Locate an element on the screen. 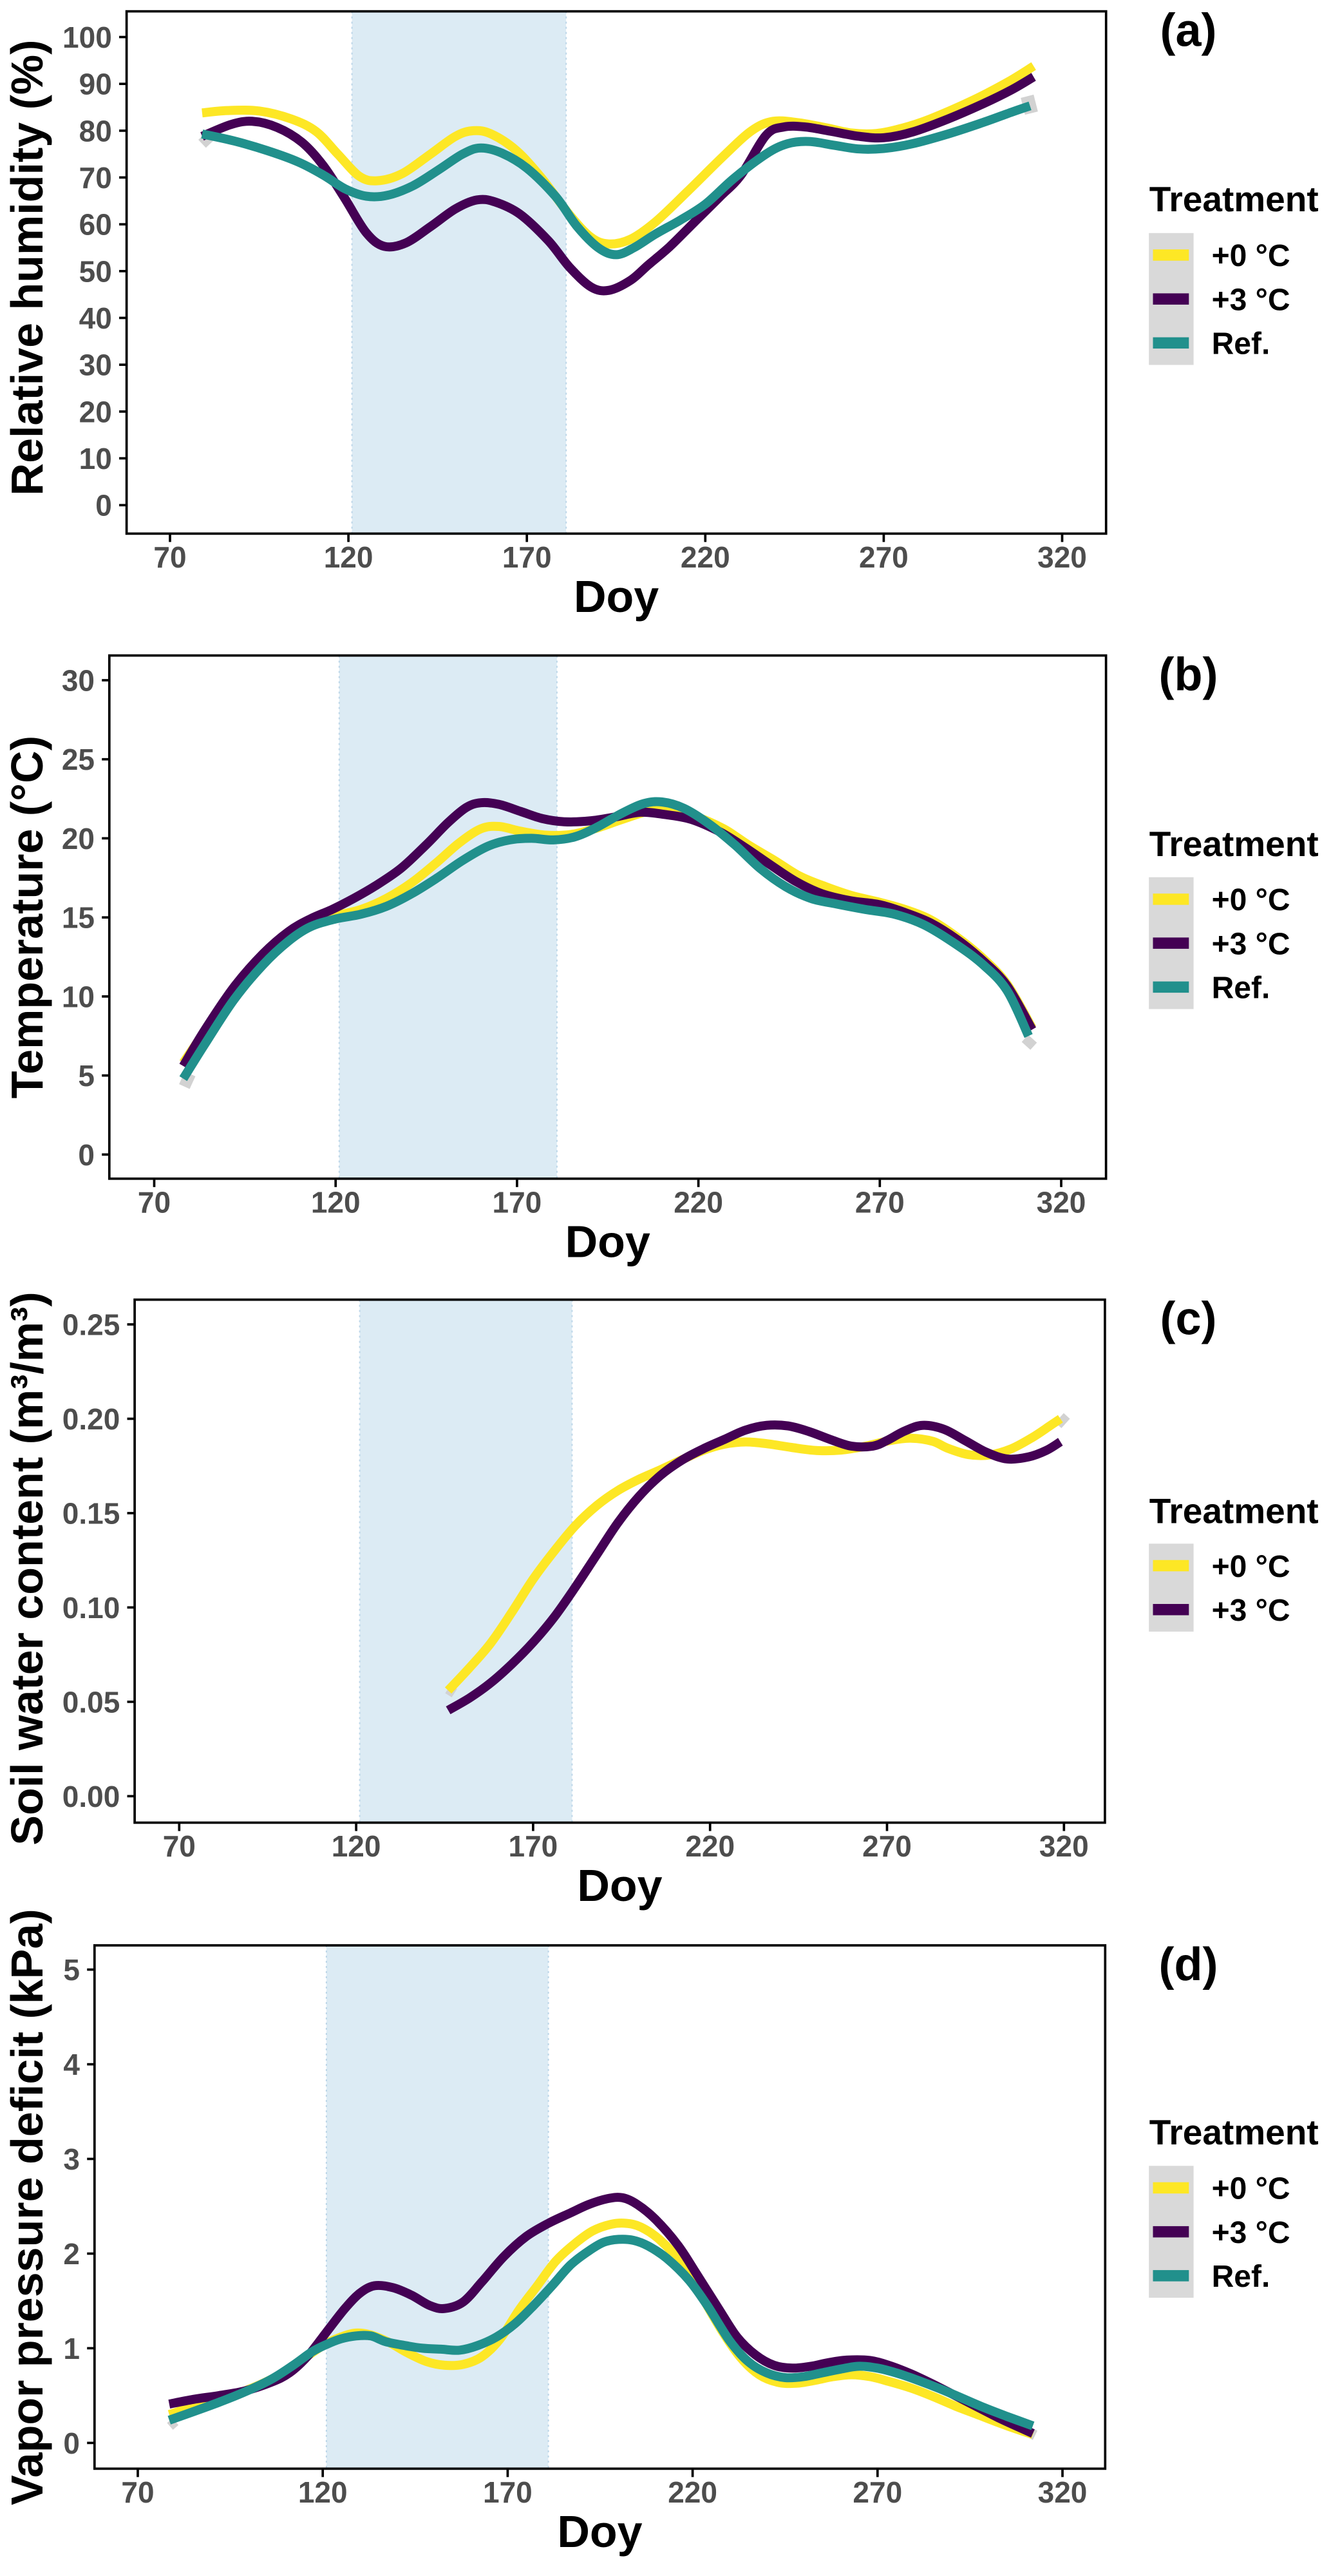 Image resolution: width=1331 pixels, height=2576 pixels. svg-text: 40 is located at coordinates (95, 318).